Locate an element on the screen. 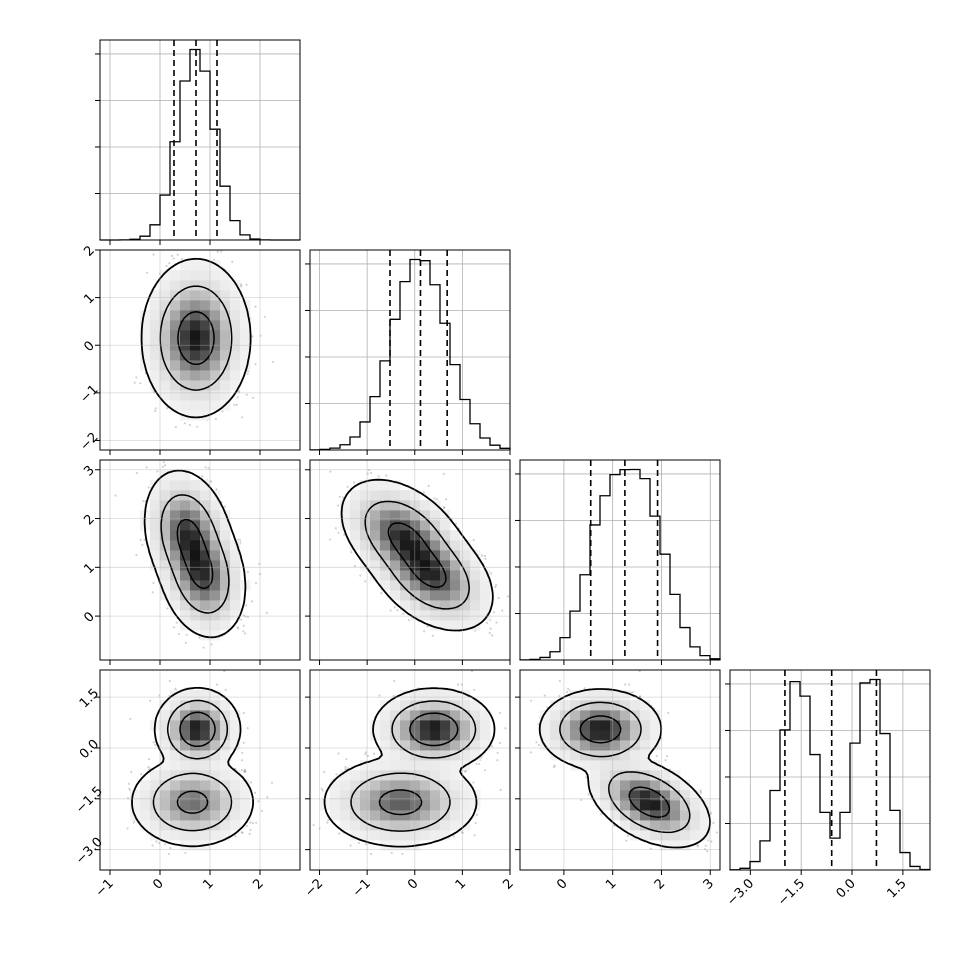 This screenshot has width=970, height=970. x-tick-label: 1 is located at coordinates (208, 884).